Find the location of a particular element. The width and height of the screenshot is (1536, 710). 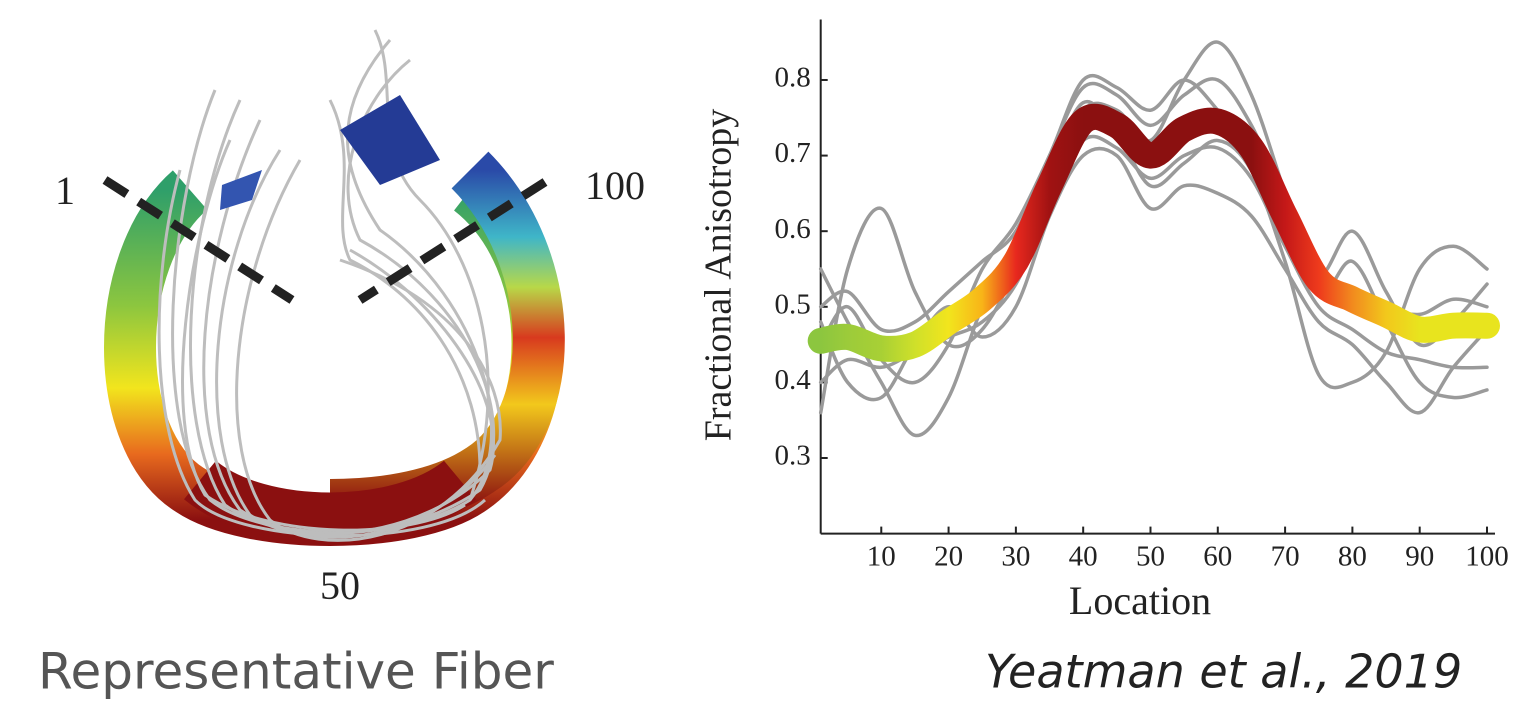

y-tick-label: 0.5 is located at coordinates (792, 304).